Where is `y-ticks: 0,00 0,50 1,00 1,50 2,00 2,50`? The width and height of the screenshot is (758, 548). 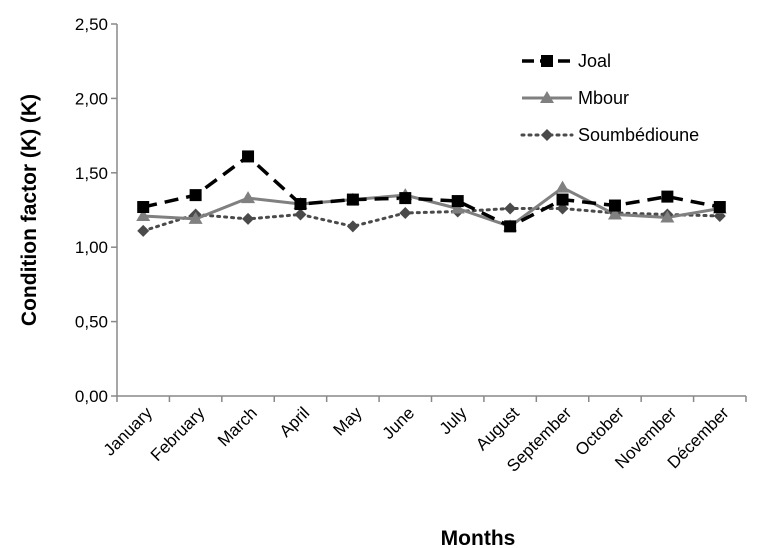
y-ticks: 0,00 0,50 1,00 1,50 2,00 2,50 is located at coordinates (96, 210).